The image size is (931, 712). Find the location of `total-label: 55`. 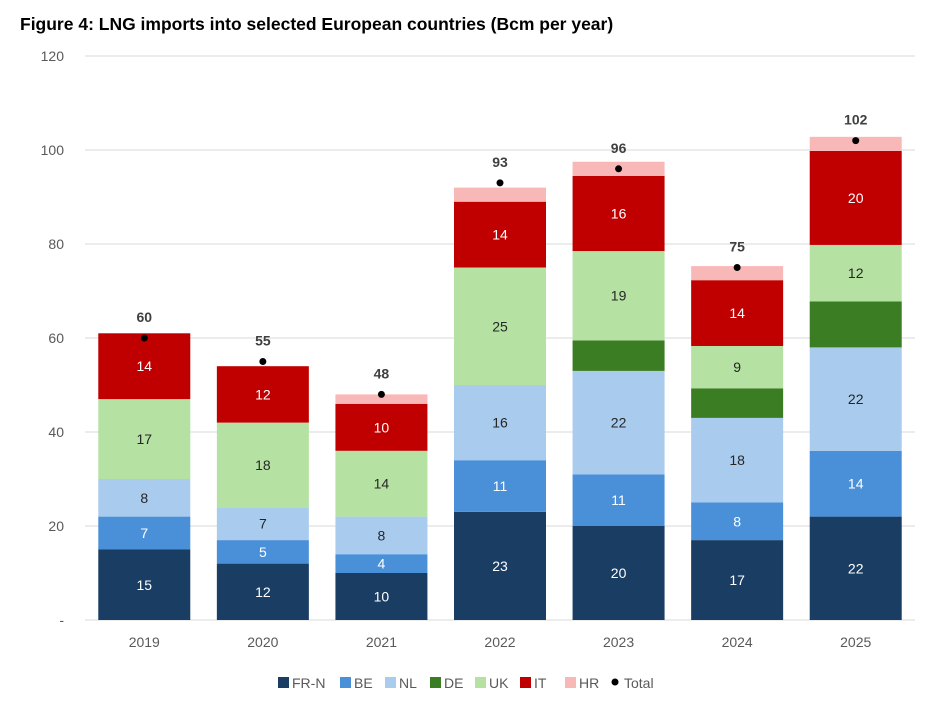

total-label: 55 is located at coordinates (263, 341).